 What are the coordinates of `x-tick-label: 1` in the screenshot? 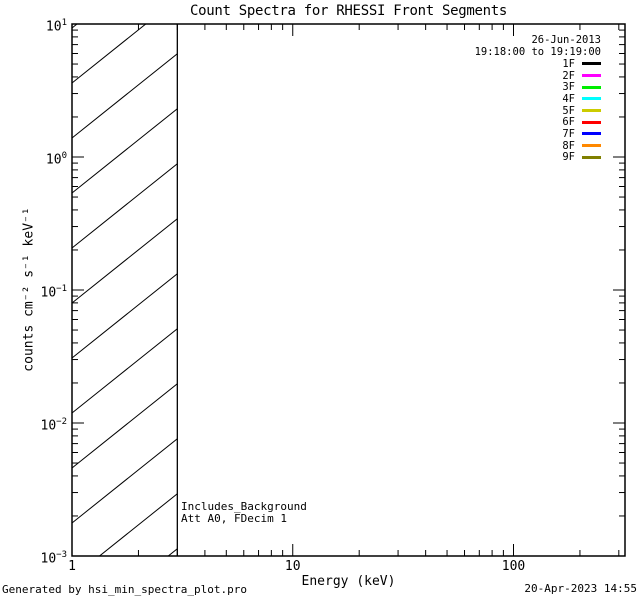 It's located at (72, 566).